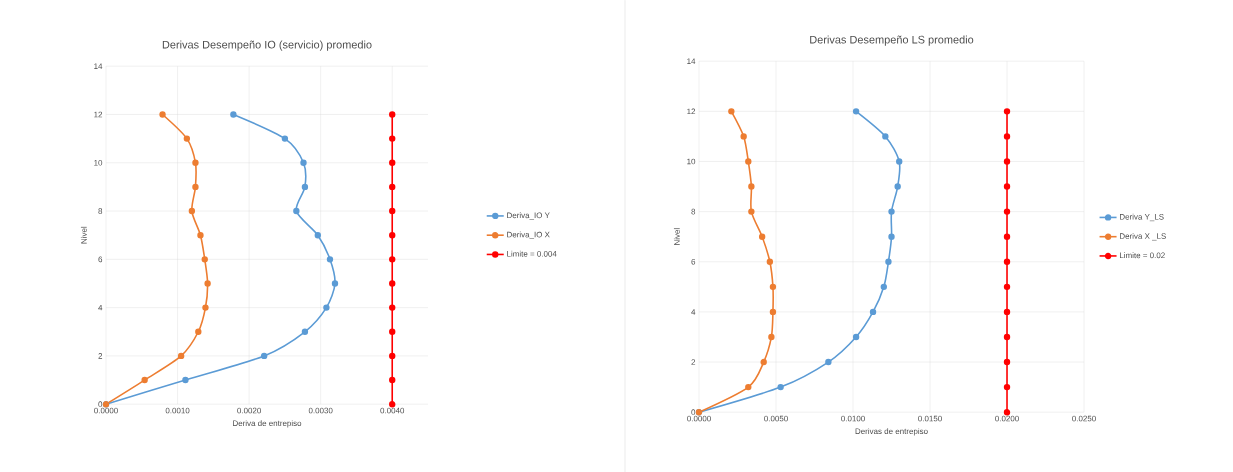 The image size is (1233, 472). What do you see at coordinates (267, 45) in the screenshot?
I see `chart-title: Derivas Desempeño IO (servicio) promedio` at bounding box center [267, 45].